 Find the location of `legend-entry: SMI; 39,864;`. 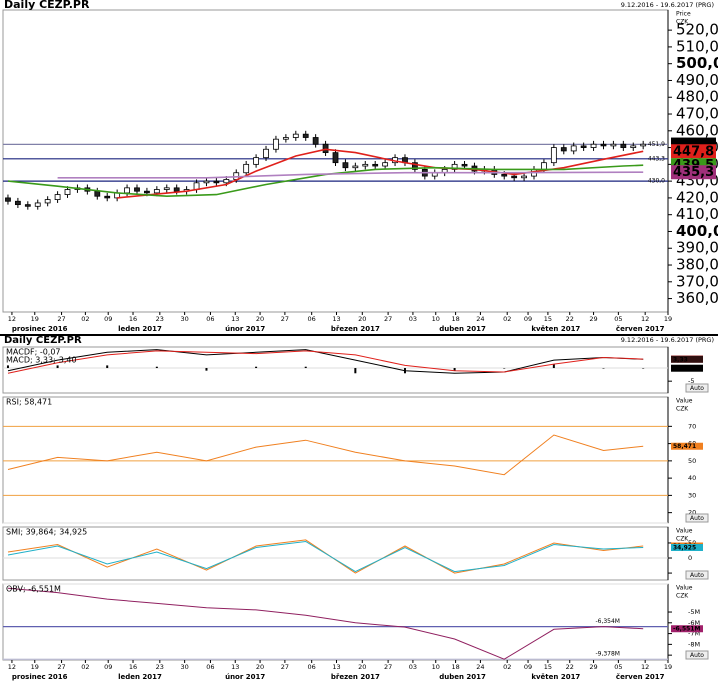

legend-entry: SMI; 39,864; is located at coordinates (31, 532).